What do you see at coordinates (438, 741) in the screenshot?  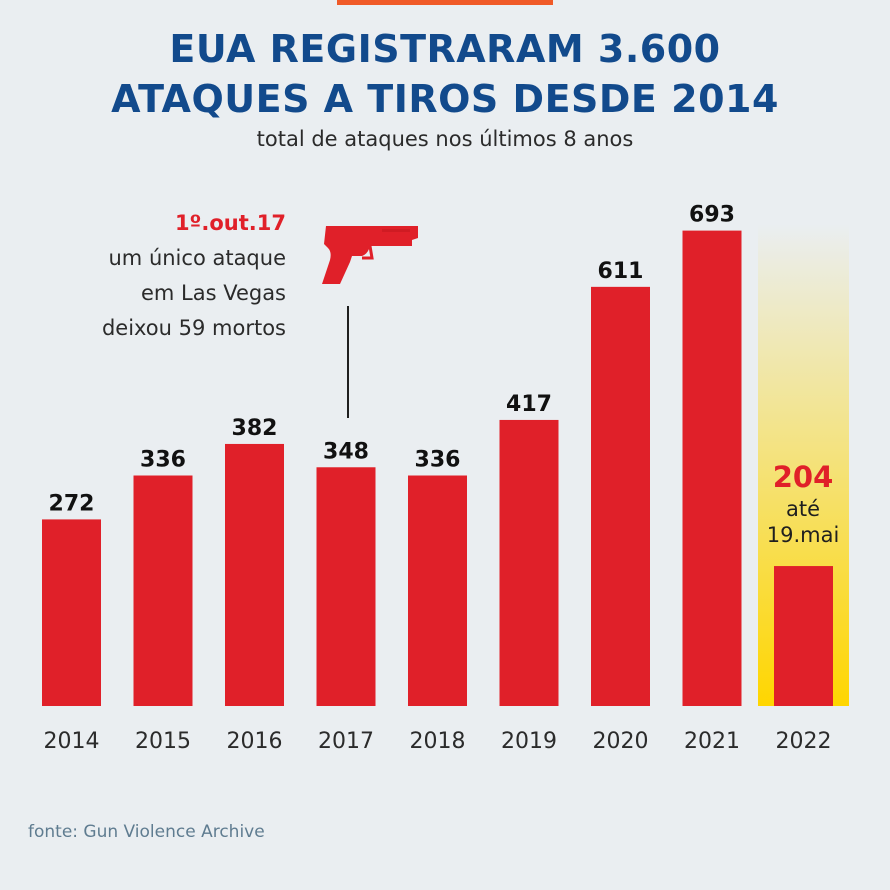 I see `x-tick-label-2018: 2018` at bounding box center [438, 741].